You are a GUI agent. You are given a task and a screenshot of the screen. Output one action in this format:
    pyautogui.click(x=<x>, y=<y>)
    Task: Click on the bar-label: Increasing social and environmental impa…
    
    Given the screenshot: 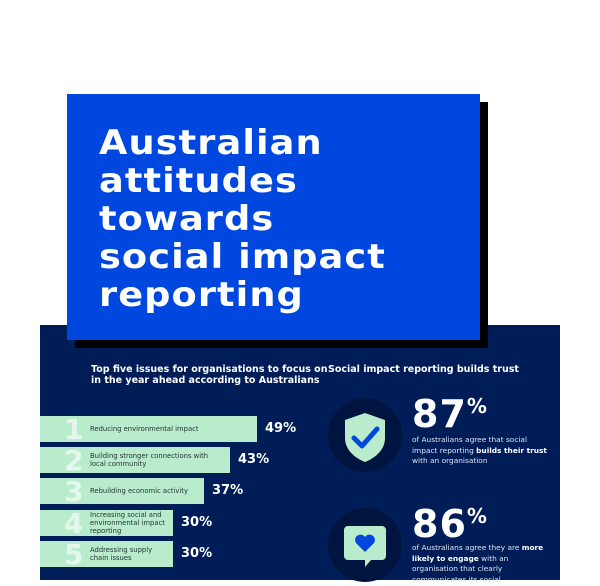 What is the action you would take?
    pyautogui.click(x=127, y=523)
    